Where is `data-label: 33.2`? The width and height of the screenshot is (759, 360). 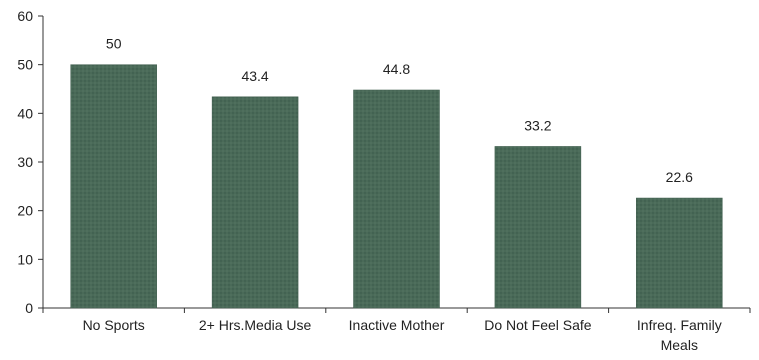 data-label: 33.2 is located at coordinates (537, 125).